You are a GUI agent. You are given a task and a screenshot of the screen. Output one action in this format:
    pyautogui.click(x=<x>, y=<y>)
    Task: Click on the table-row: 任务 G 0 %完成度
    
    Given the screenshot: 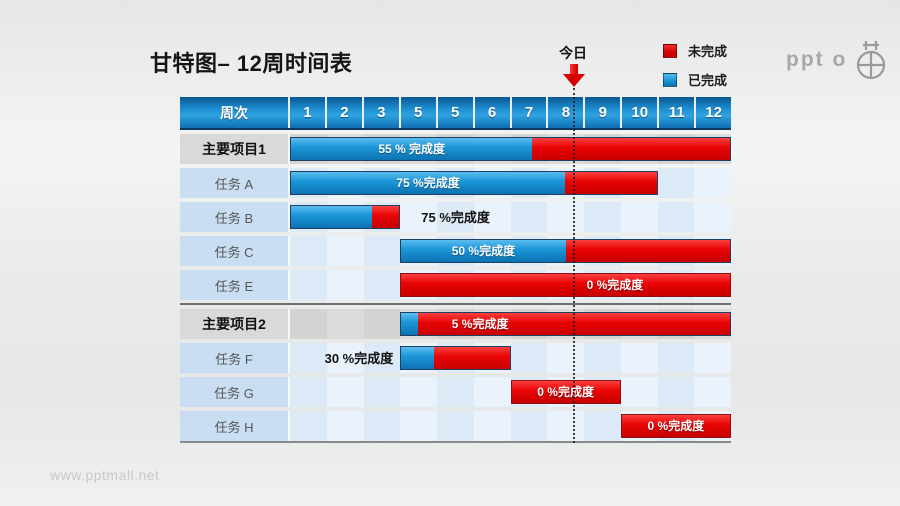 What is the action you would take?
    pyautogui.click(x=455, y=392)
    